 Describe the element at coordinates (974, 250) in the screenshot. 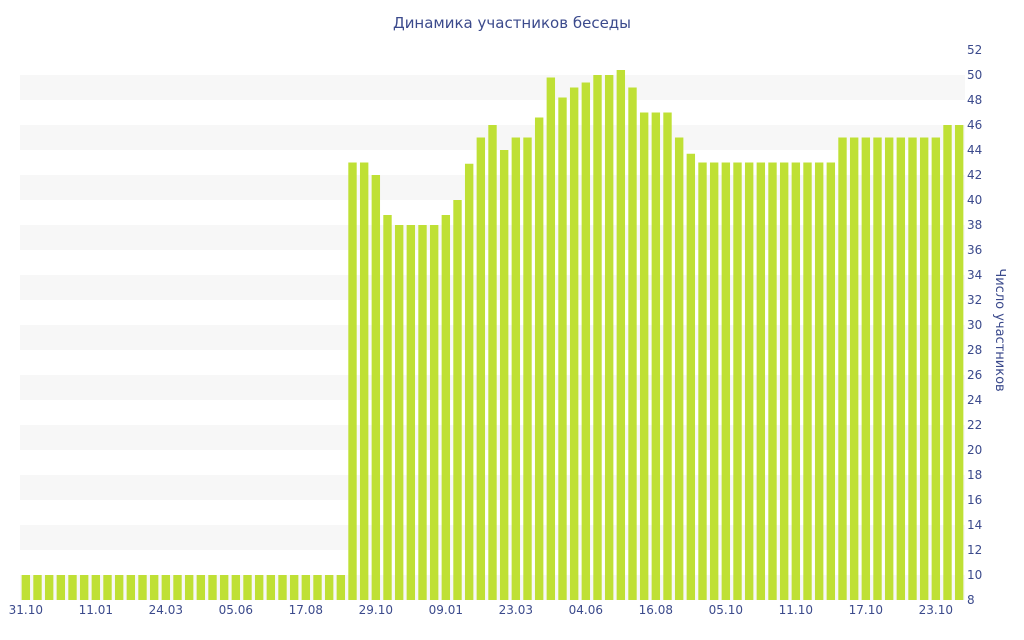

I see `y-tick-label: 36` at that location.